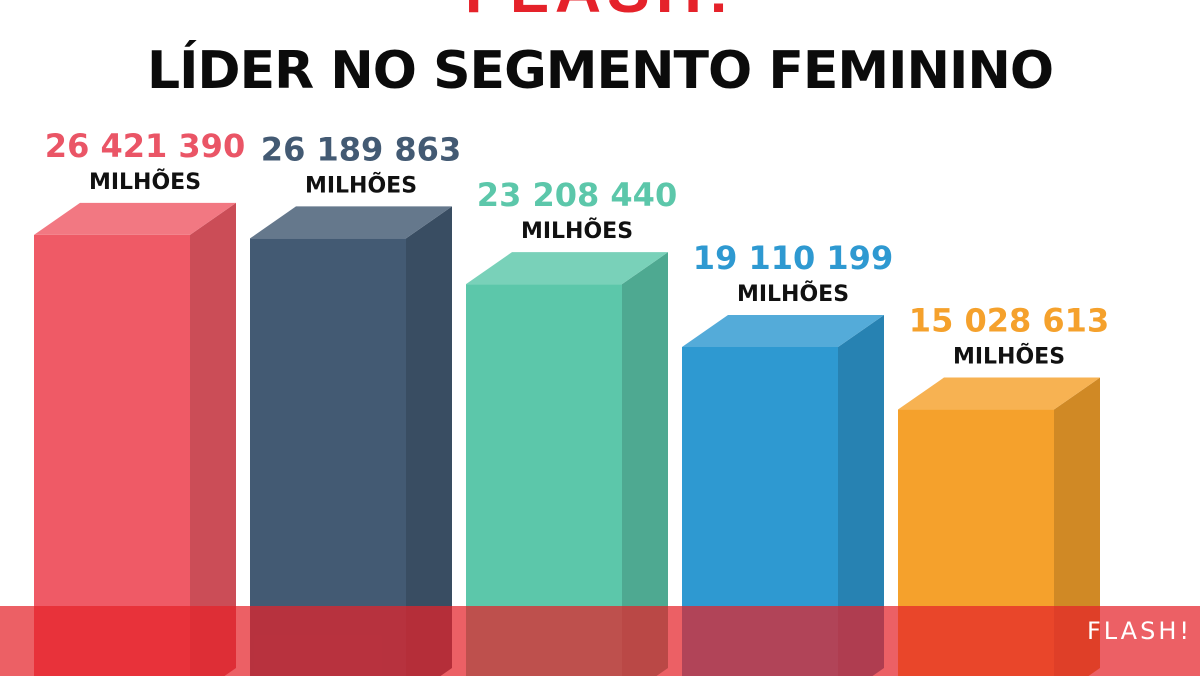  I want to click on headline: LÍDER NO SEGMENTO FEMININO, so click(600, 71).